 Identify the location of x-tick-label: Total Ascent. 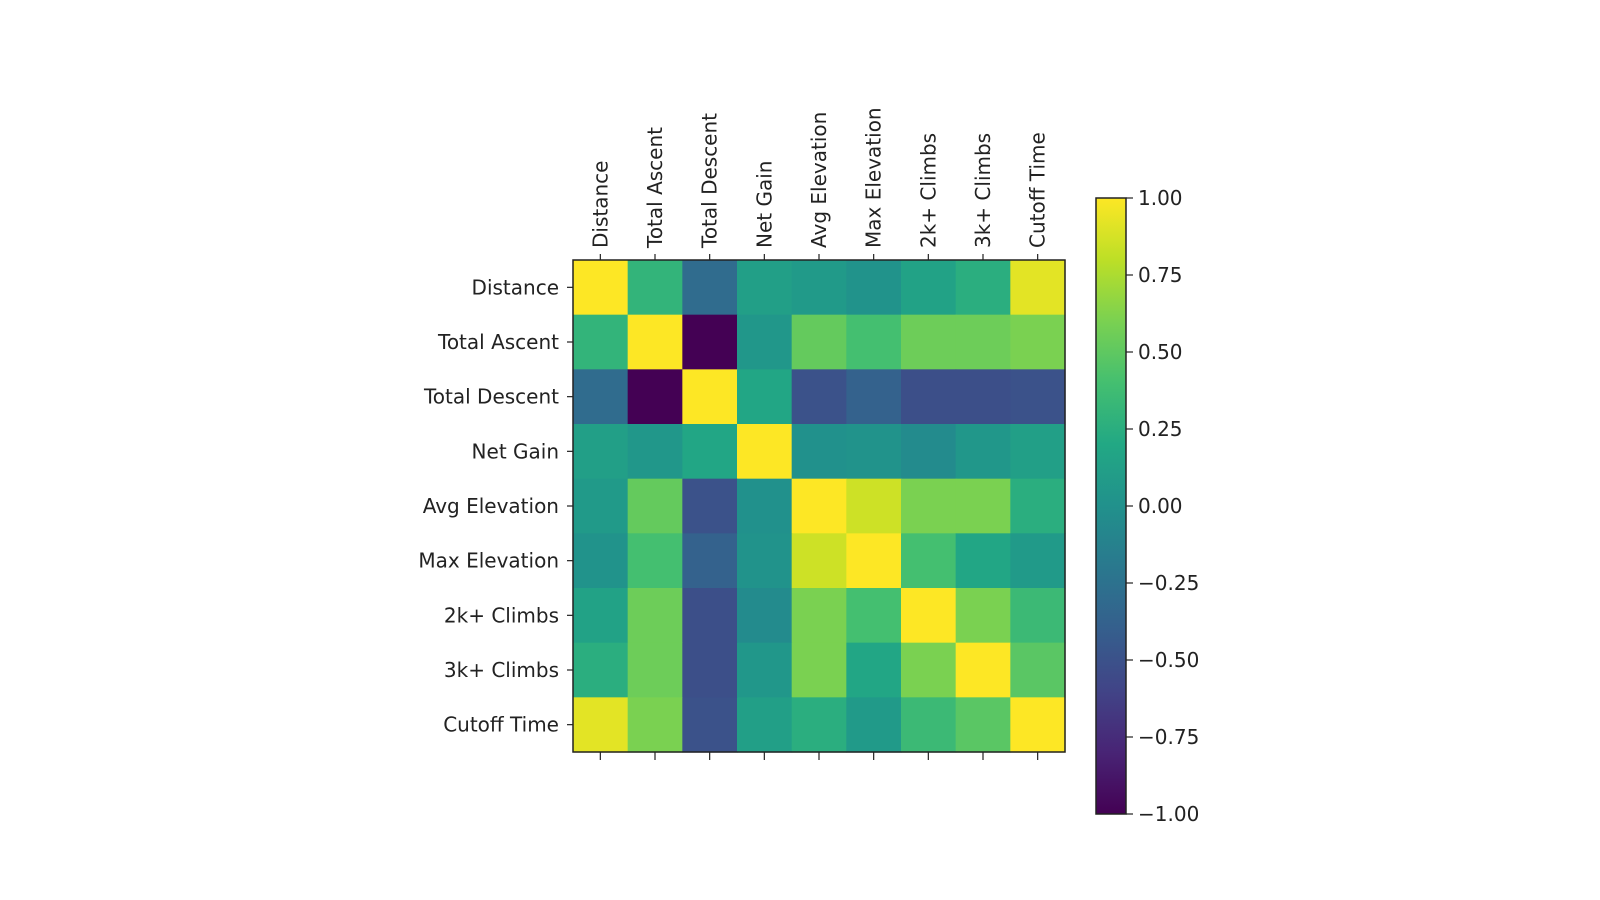
(655, 188).